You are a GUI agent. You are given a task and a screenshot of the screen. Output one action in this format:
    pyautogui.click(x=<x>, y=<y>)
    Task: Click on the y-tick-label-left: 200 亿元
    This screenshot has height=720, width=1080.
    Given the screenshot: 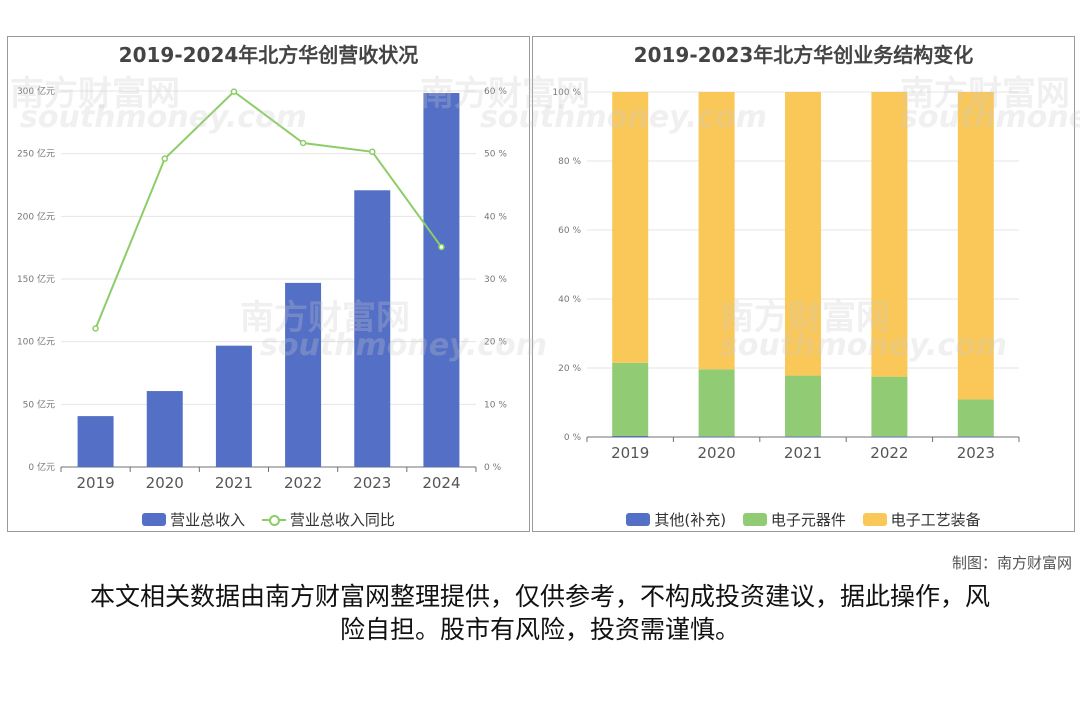 What is the action you would take?
    pyautogui.click(x=36, y=216)
    